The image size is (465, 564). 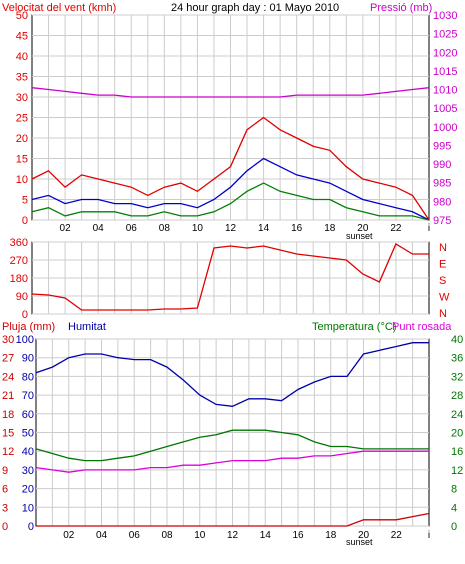 What do you see at coordinates (264, 228) in the screenshot?
I see `wind-x-tick-label: 14` at bounding box center [264, 228].